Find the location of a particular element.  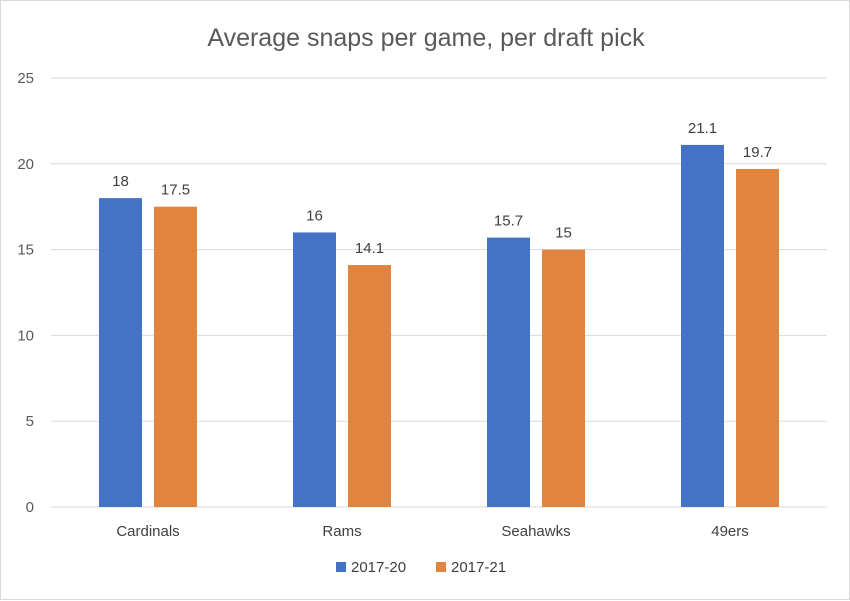

data-label: 17.5 is located at coordinates (175, 190).